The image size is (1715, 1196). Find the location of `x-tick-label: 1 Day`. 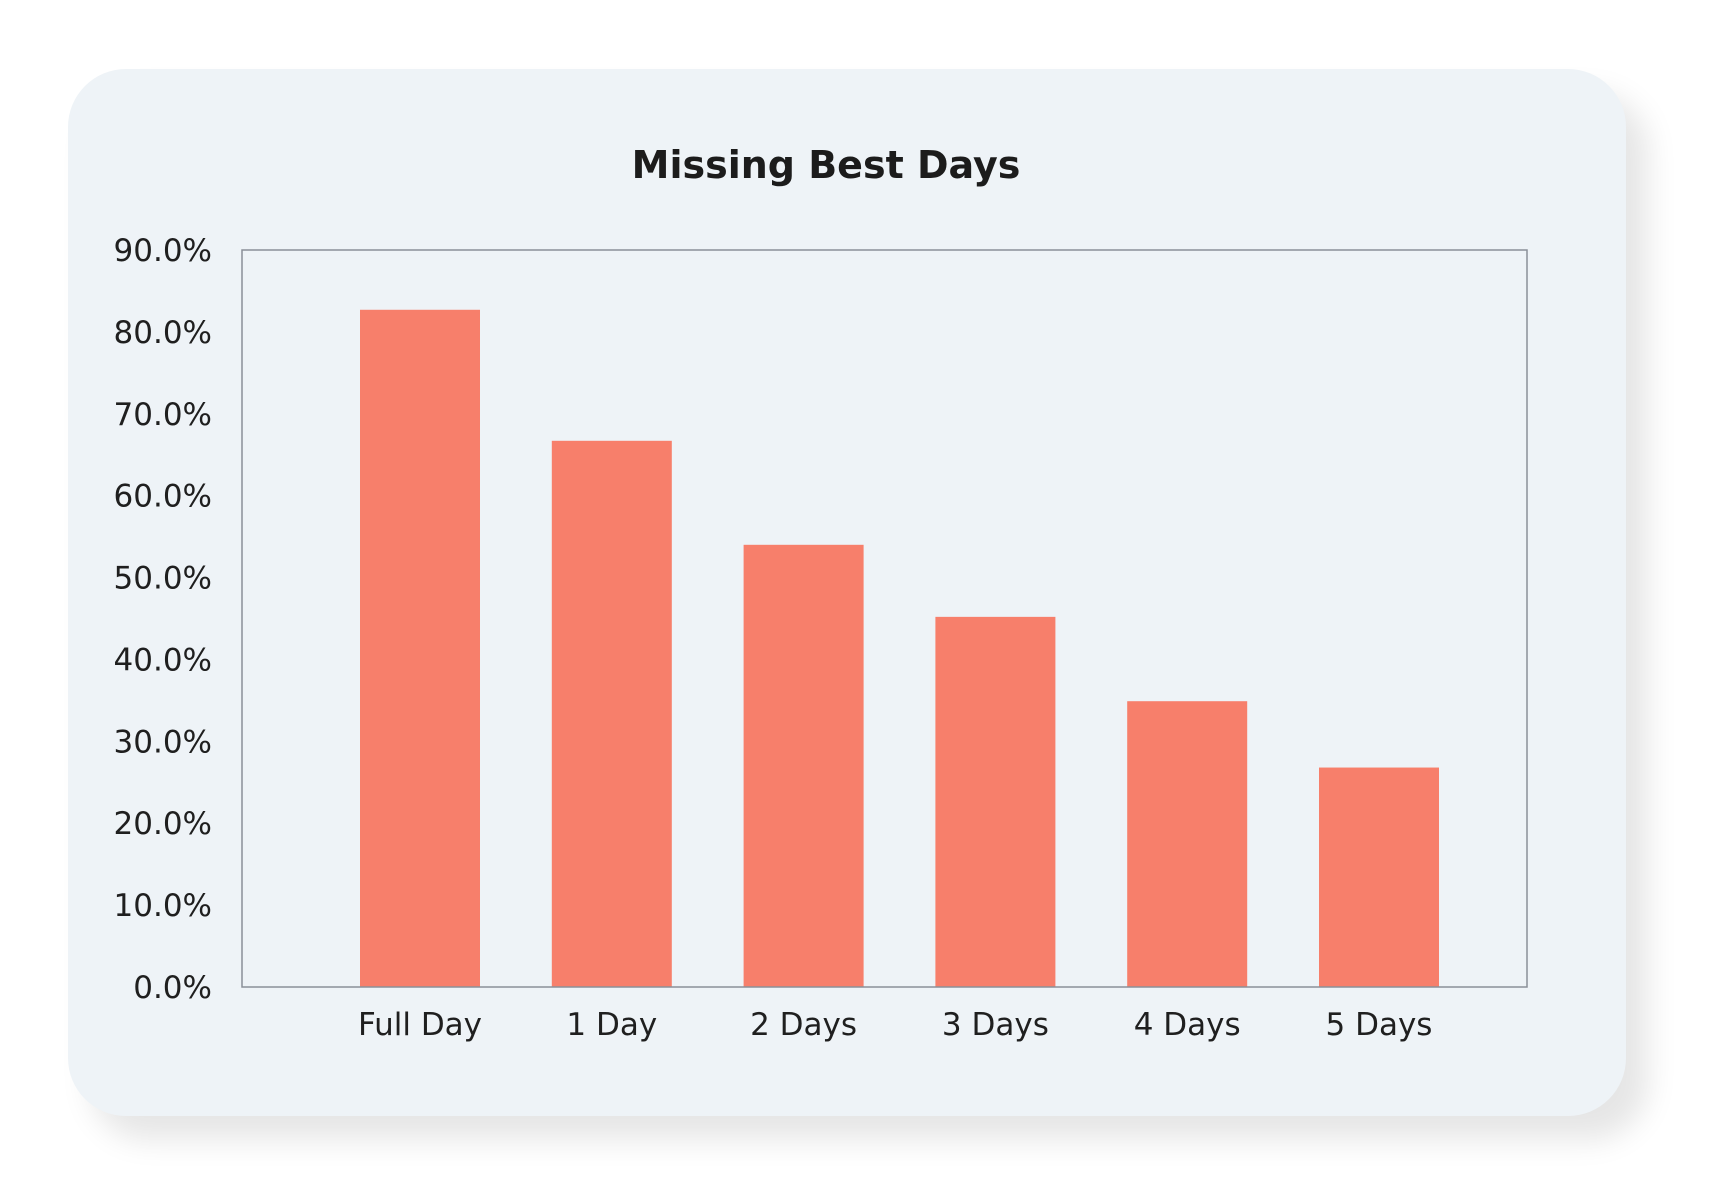

x-tick-label: 1 Day is located at coordinates (611, 1025).